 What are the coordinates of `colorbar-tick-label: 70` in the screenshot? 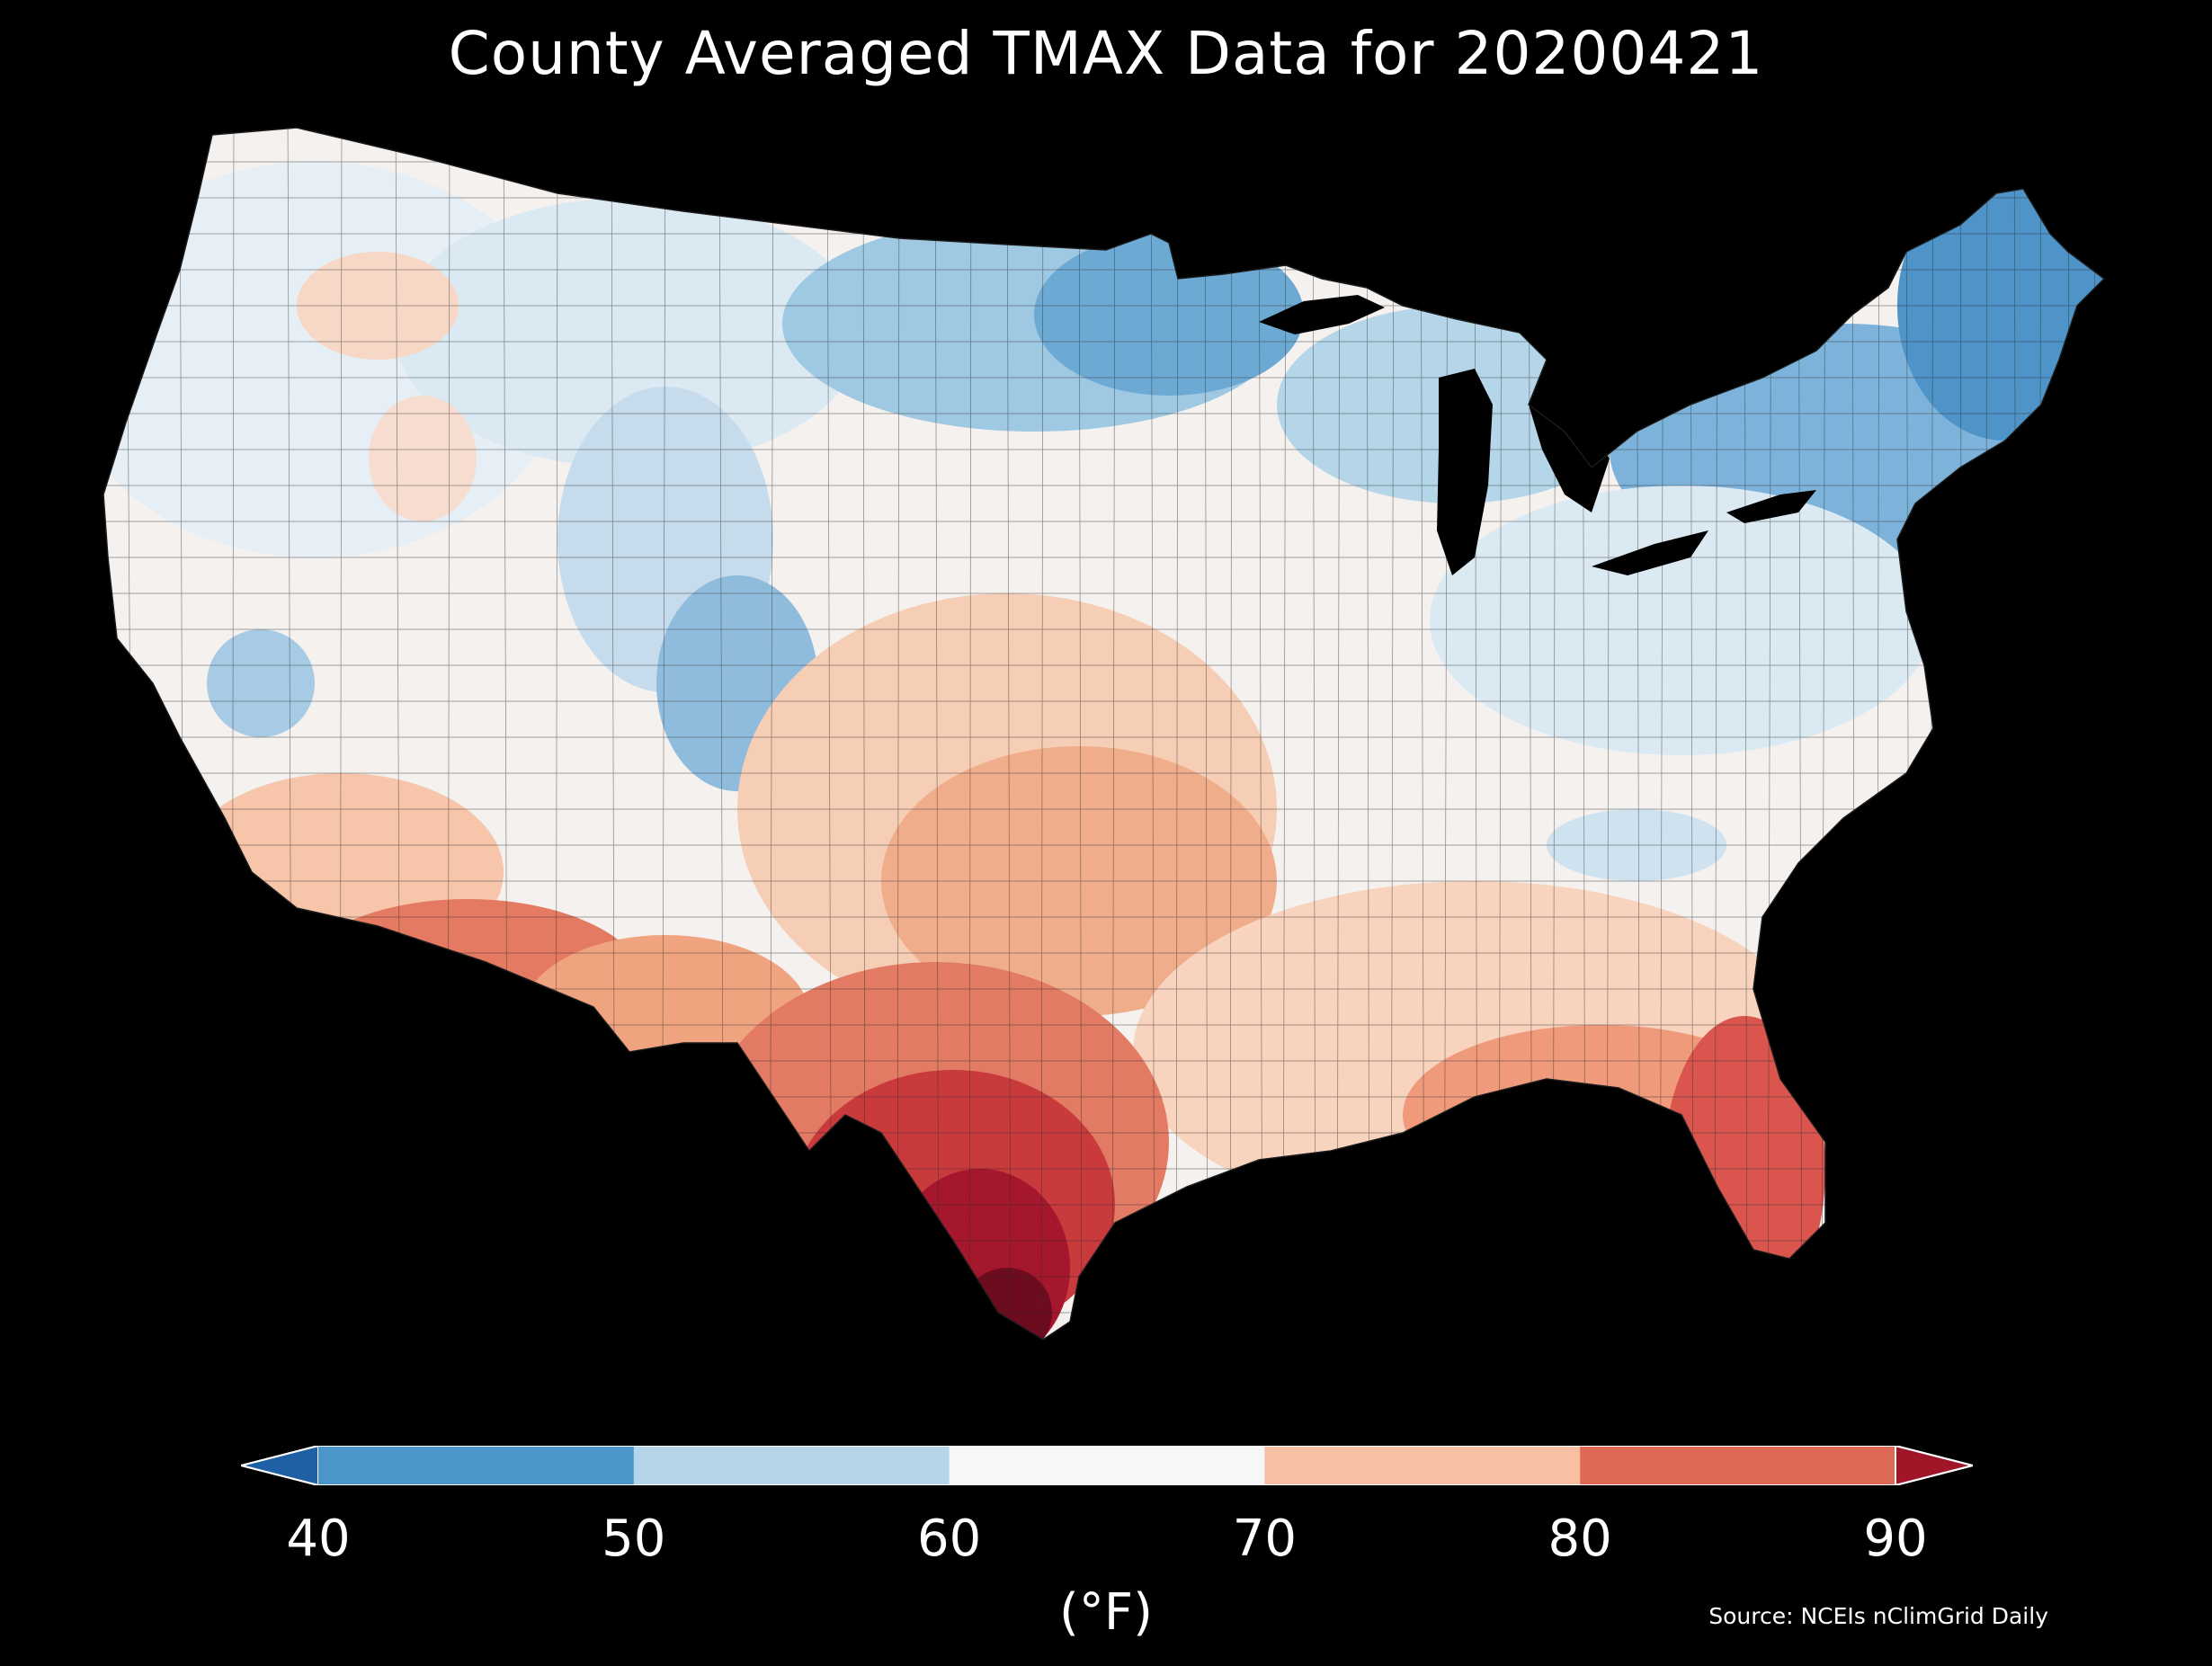 It's located at (1265, 1539).